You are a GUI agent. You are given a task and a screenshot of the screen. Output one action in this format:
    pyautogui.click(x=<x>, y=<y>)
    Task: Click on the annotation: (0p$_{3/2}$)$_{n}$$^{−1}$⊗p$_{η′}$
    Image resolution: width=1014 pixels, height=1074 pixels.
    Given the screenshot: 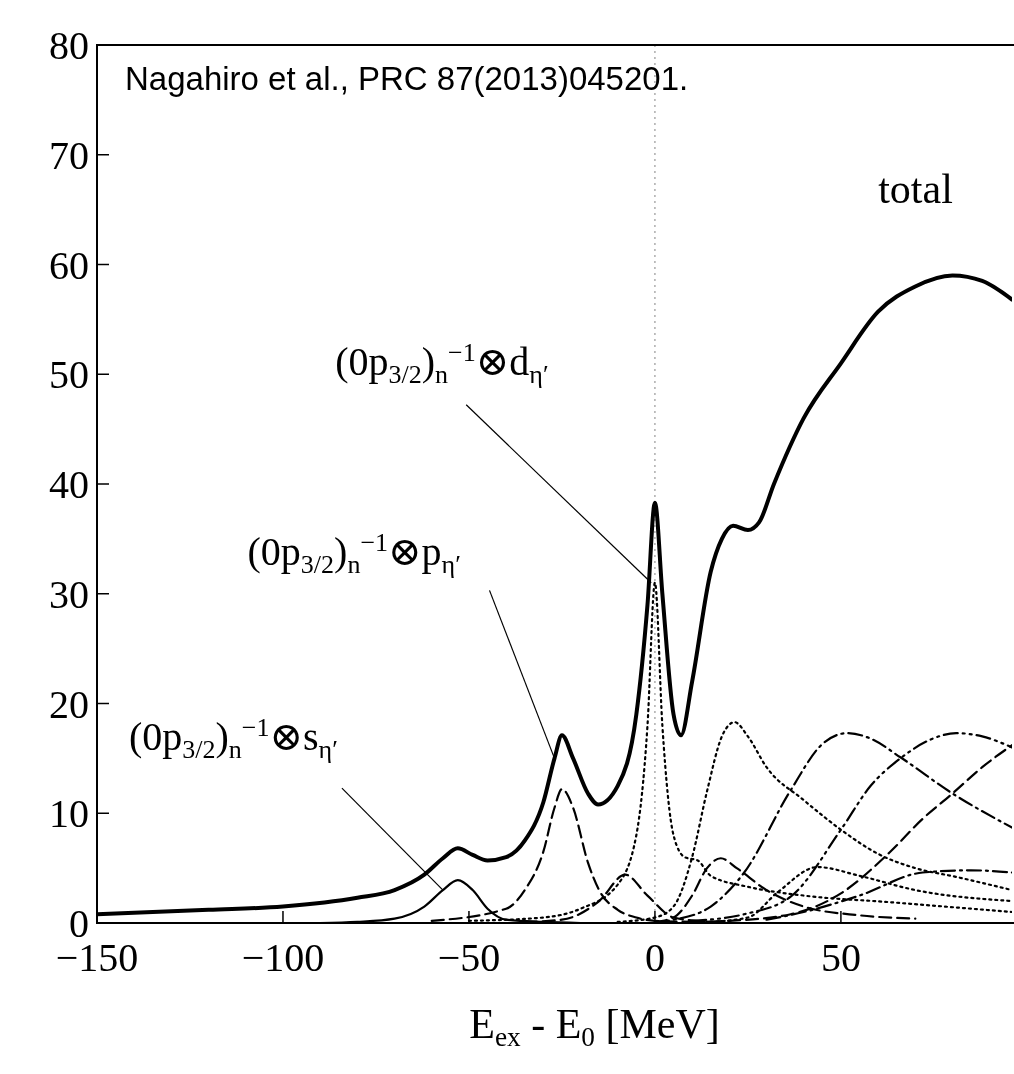 What is the action you would take?
    pyautogui.click(x=354, y=554)
    